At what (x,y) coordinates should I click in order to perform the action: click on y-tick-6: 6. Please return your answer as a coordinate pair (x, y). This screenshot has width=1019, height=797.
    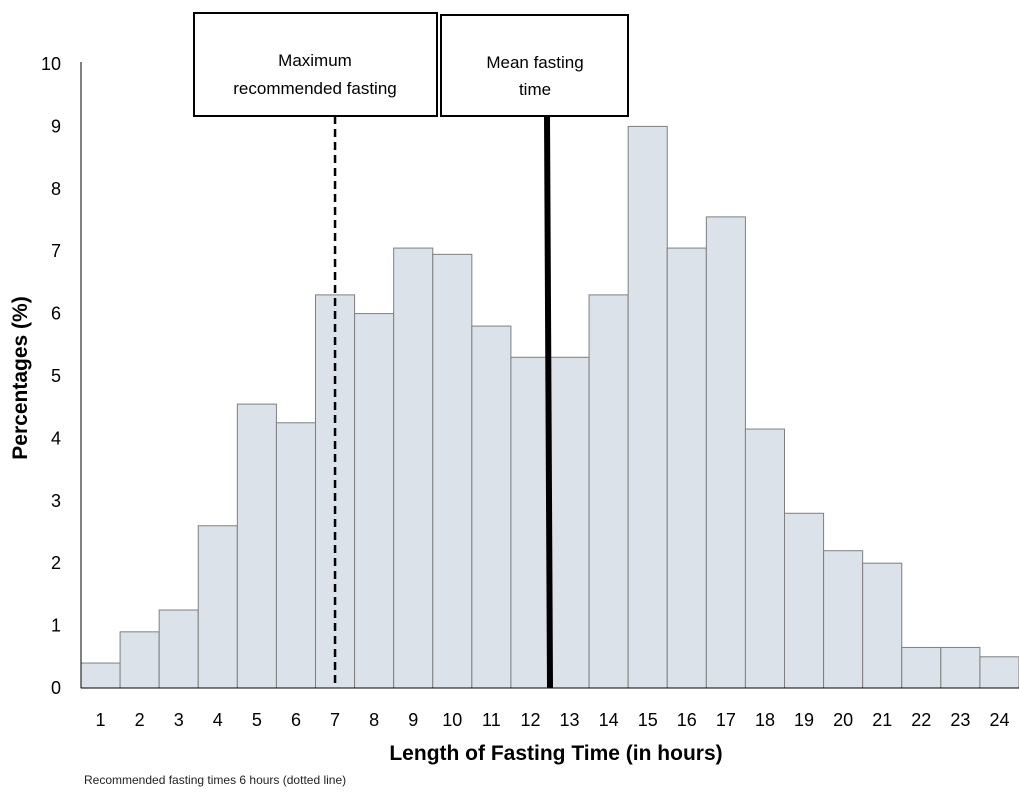
    Looking at the image, I should click on (56, 314).